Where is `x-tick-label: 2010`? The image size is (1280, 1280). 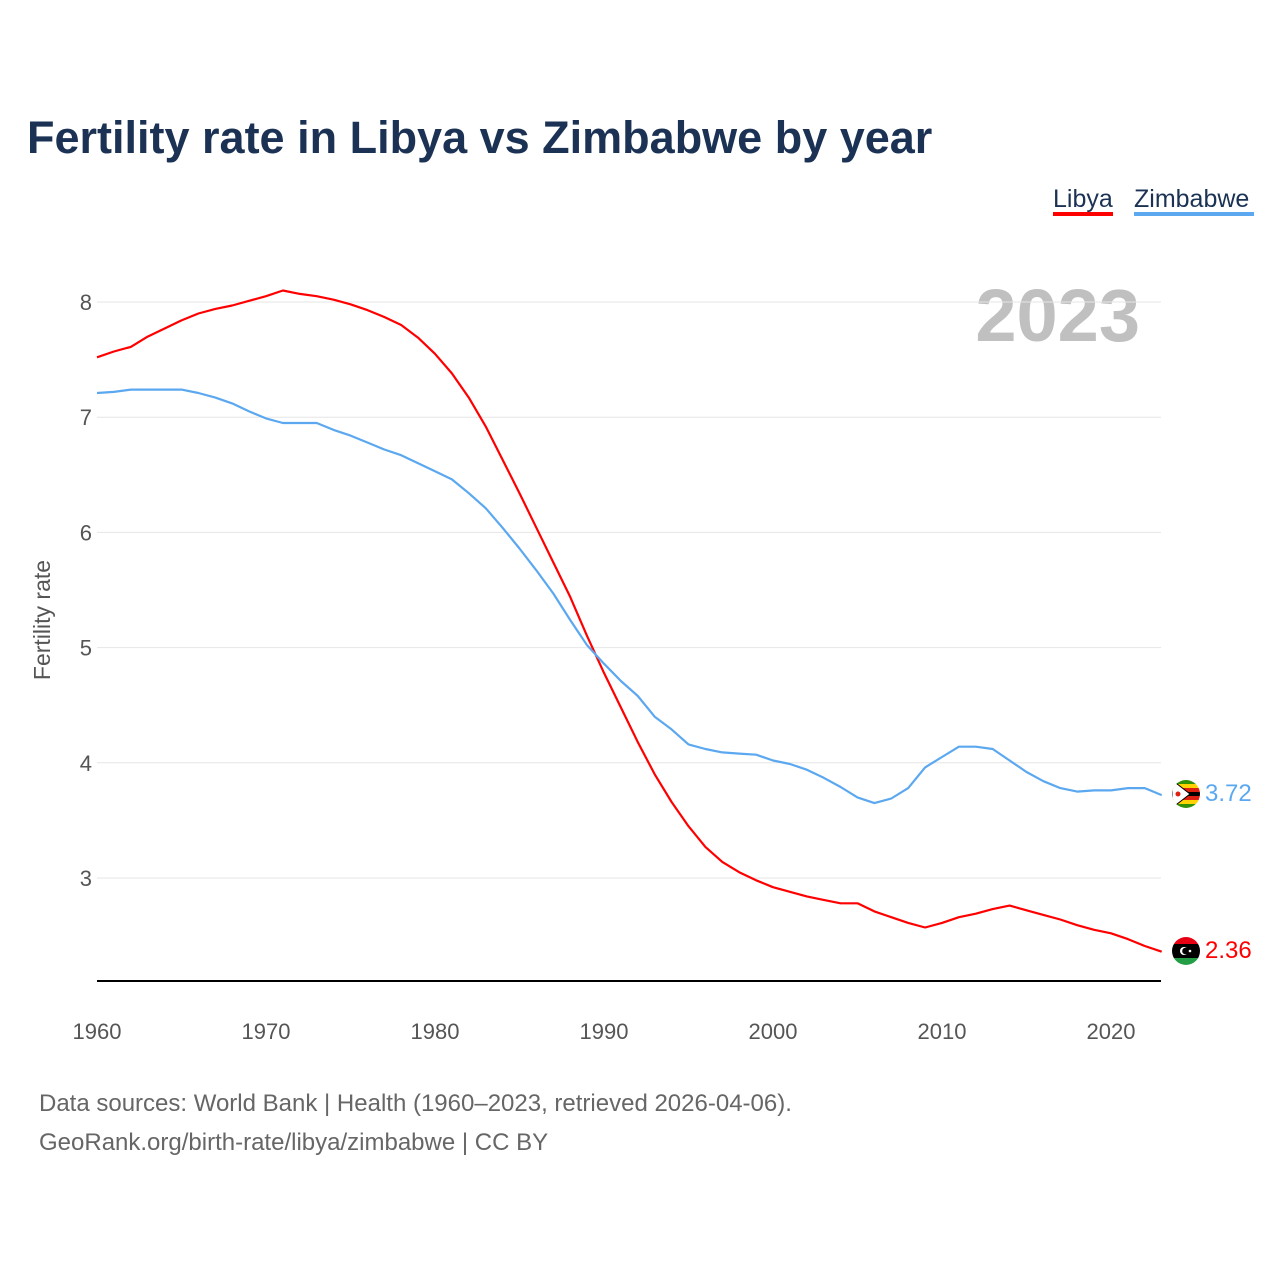
x-tick-label: 2010 is located at coordinates (942, 1031).